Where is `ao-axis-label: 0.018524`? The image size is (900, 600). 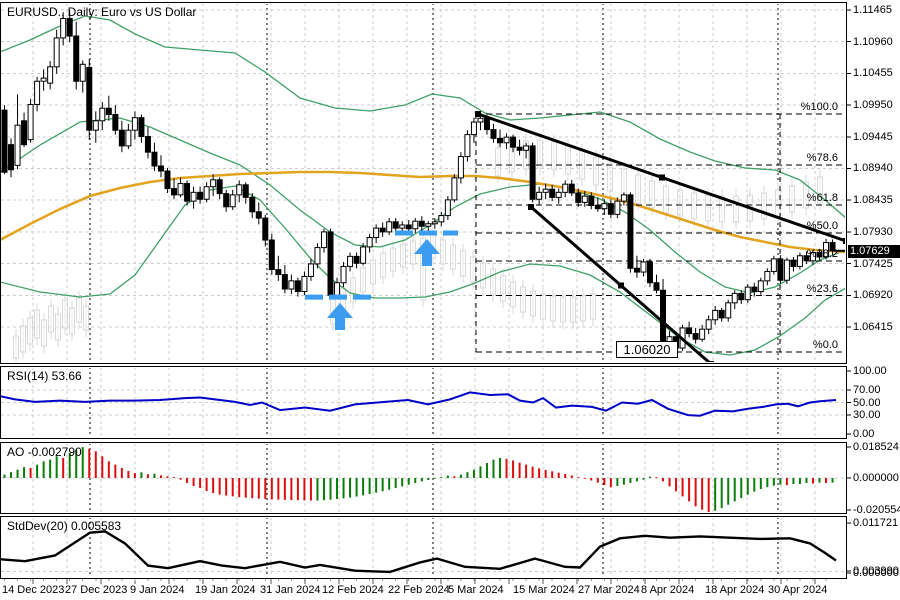 ao-axis-label: 0.018524 is located at coordinates (876, 447).